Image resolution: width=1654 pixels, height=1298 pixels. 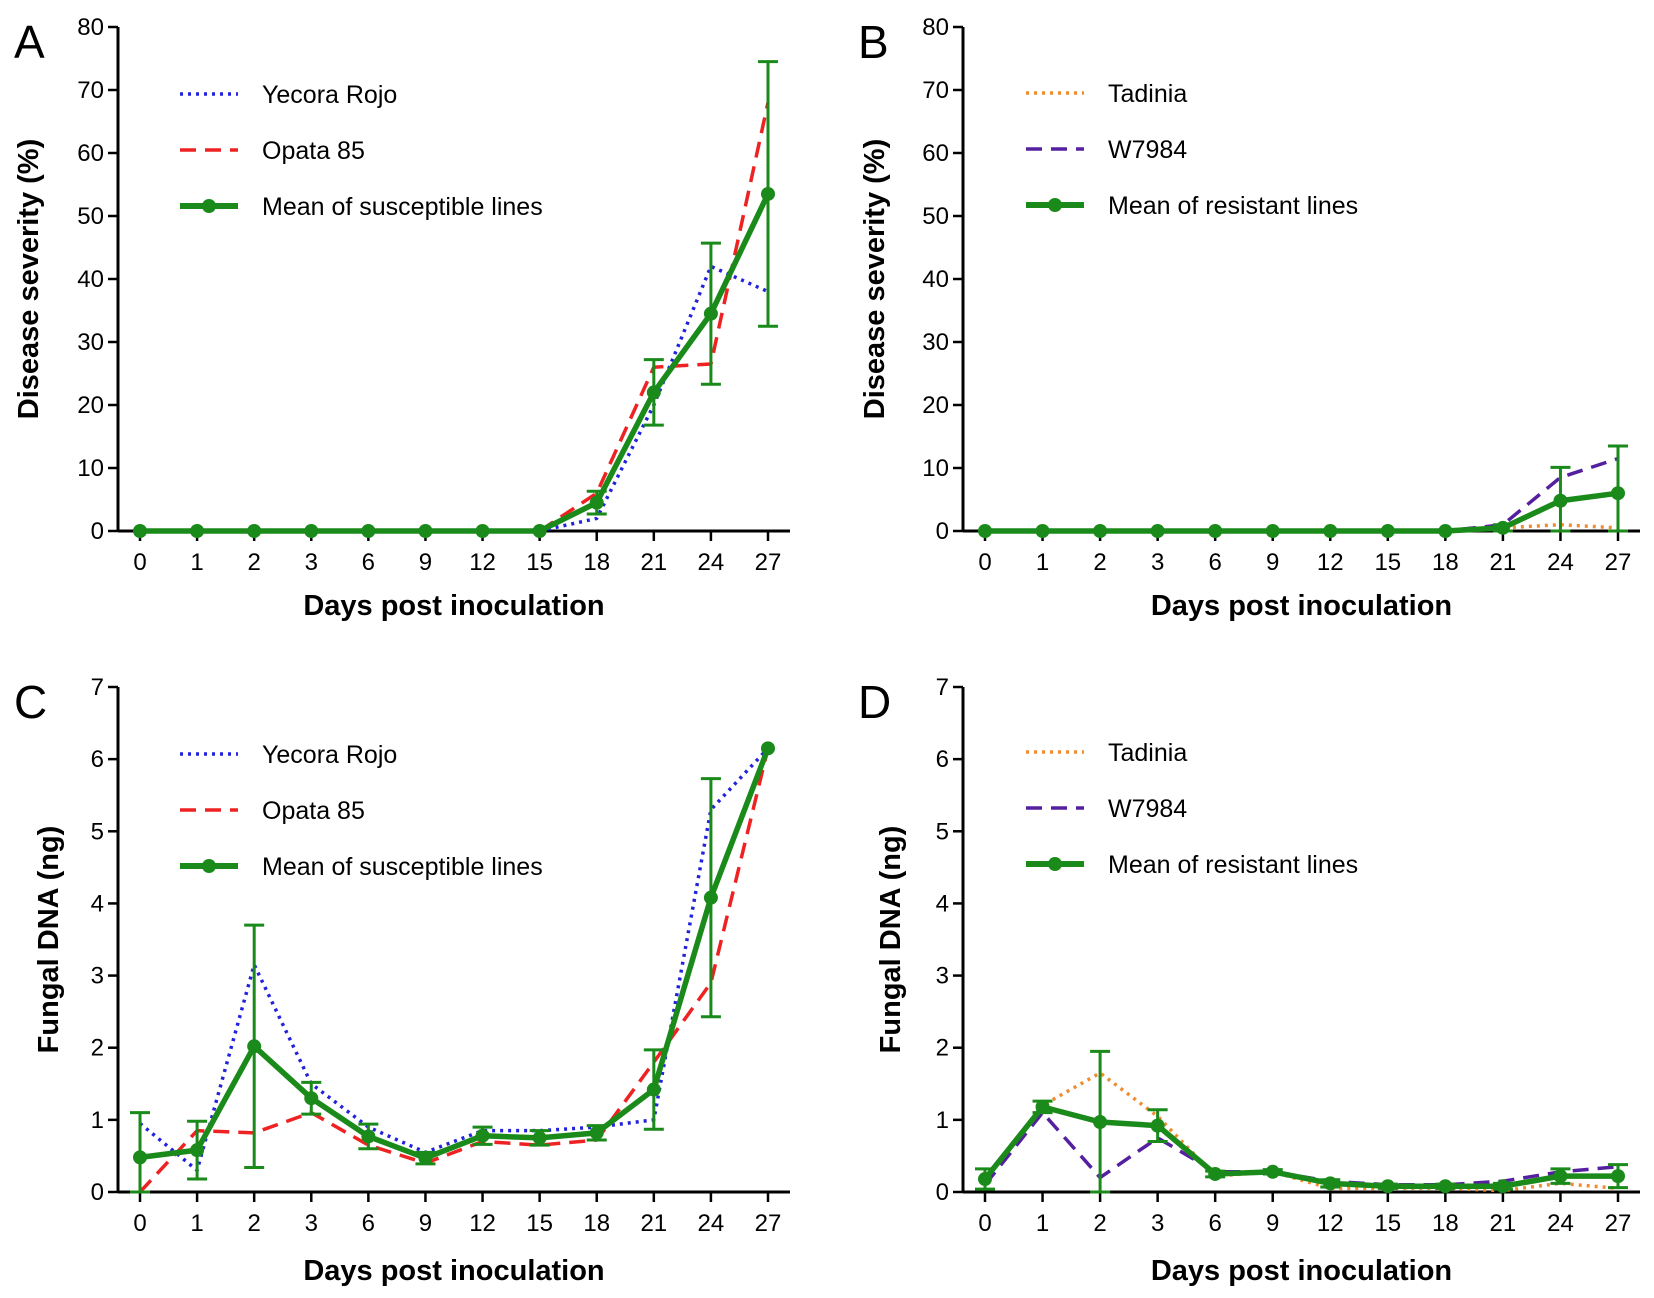 What do you see at coordinates (455, 299) in the screenshot?
I see `series-mean-of-susceptible-lines` at bounding box center [455, 299].